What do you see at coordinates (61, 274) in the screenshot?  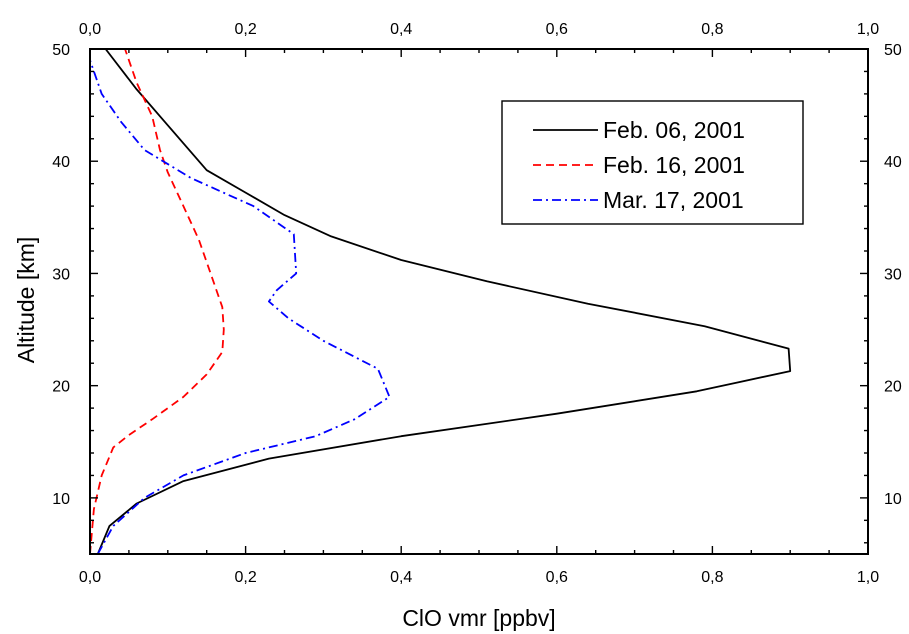 I see `y-tick-label-left: 30` at bounding box center [61, 274].